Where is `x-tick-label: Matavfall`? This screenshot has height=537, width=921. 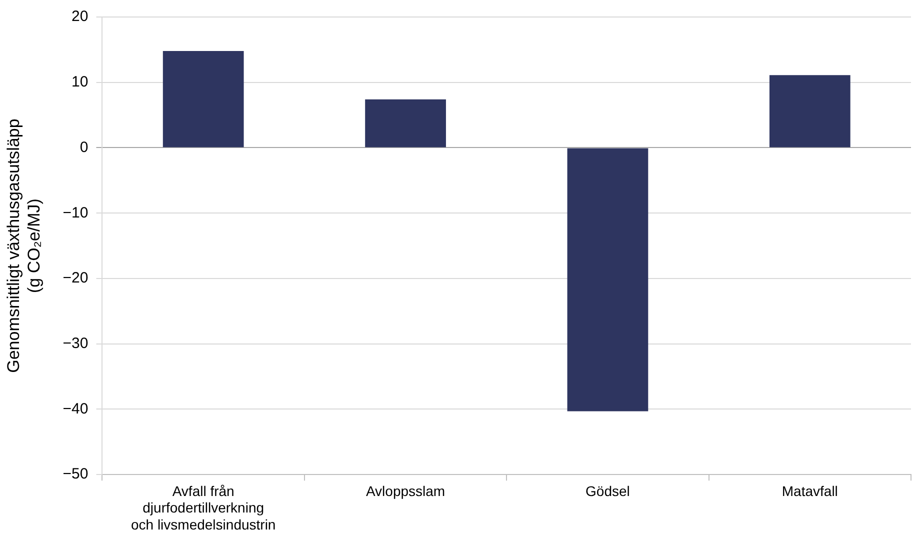 x-tick-label: Matavfall is located at coordinates (810, 490).